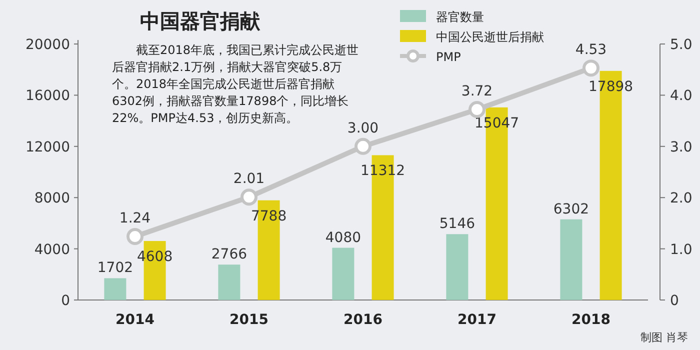 This screenshot has width=700, height=350. Describe the element at coordinates (135, 320) in the screenshot. I see `x-tick-label: 2014` at that location.